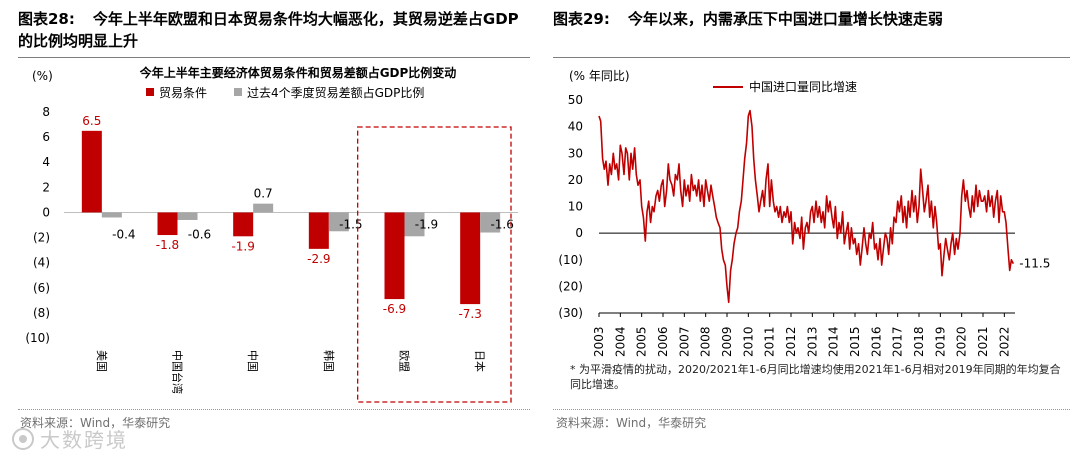 The height and width of the screenshot is (454, 1080). What do you see at coordinates (46, 162) in the screenshot?
I see `y-tick-label: 4` at bounding box center [46, 162].